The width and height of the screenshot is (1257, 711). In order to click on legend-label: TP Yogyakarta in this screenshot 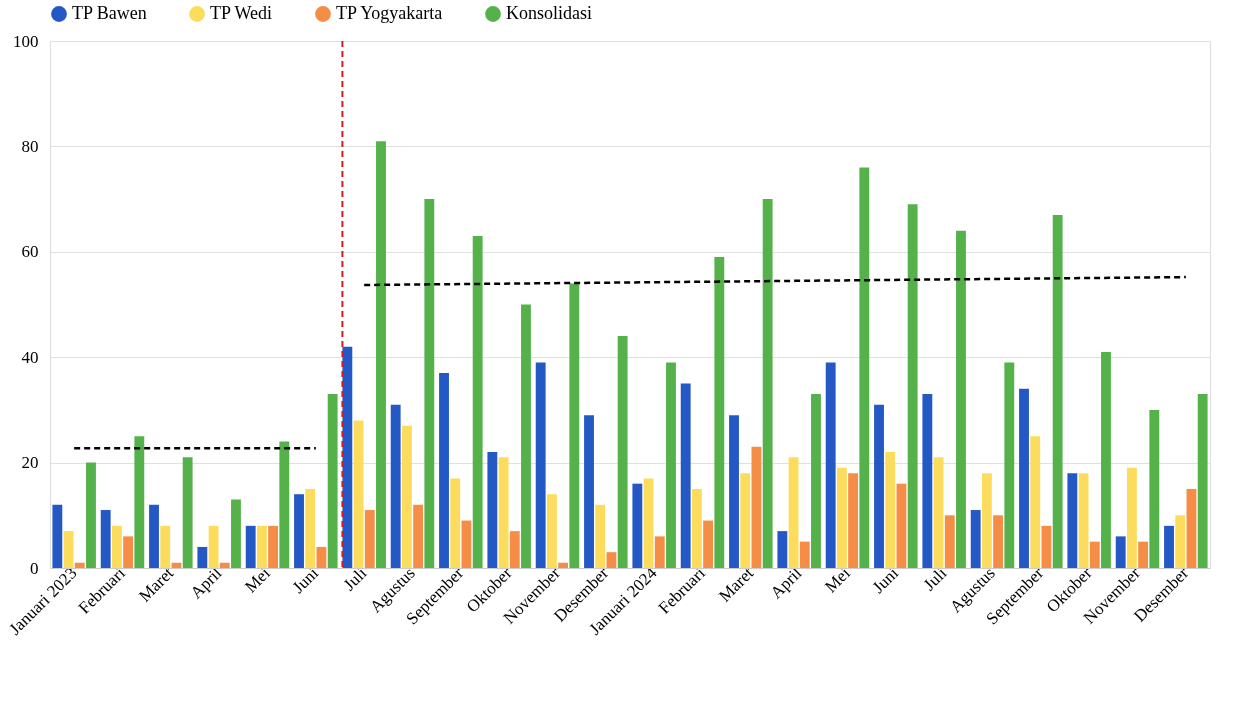, I will do `click(389, 13)`.